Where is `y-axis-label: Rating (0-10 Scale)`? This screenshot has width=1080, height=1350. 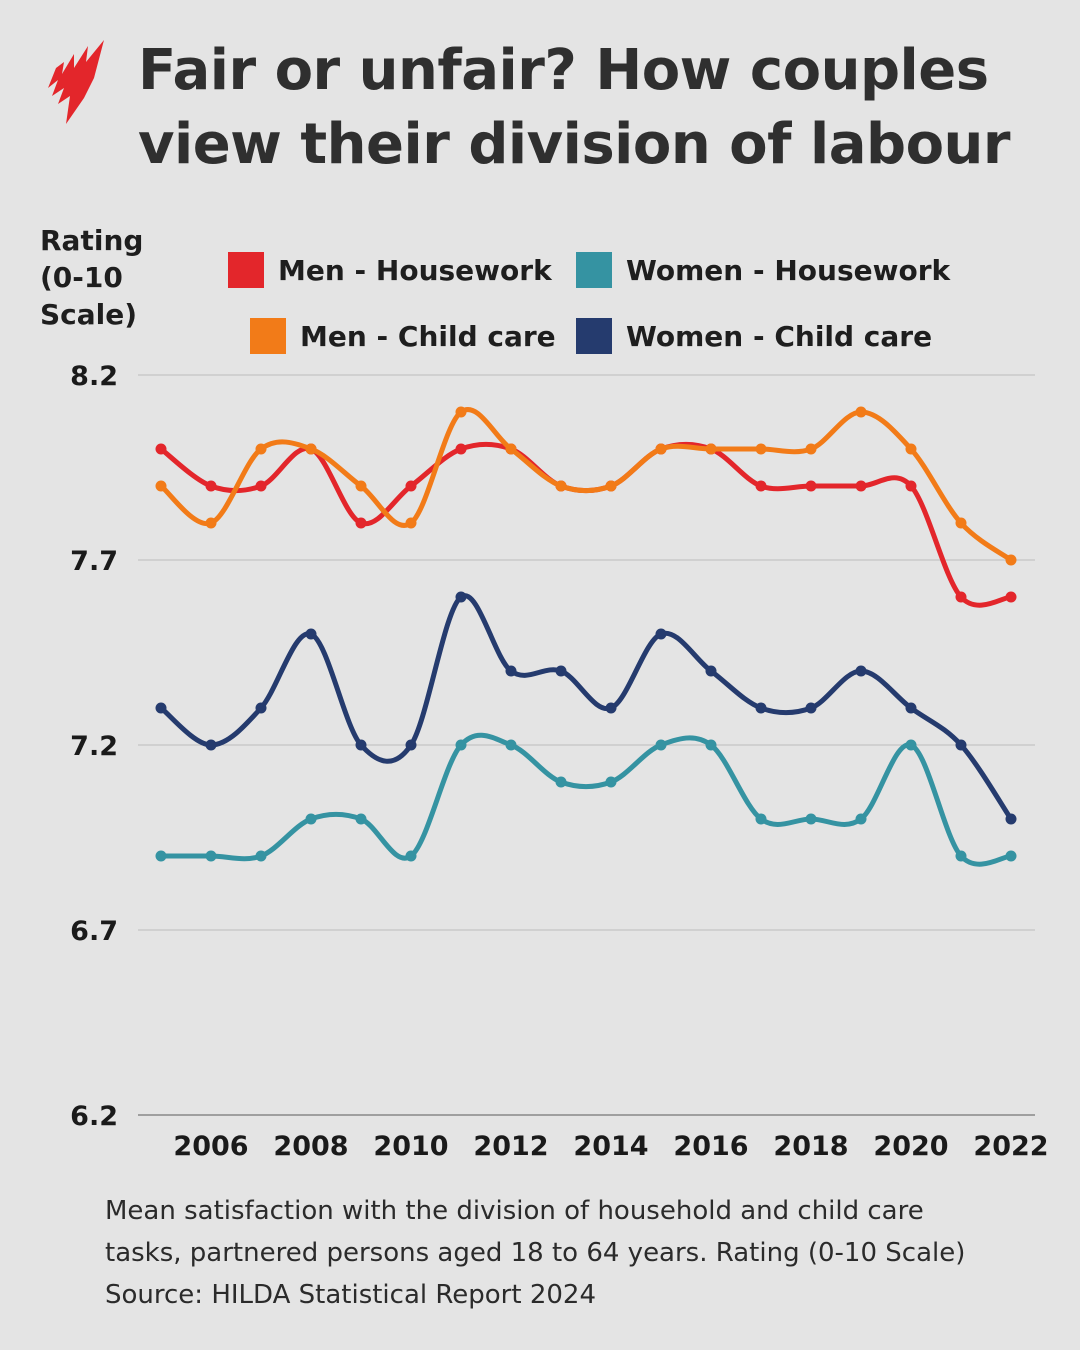 y-axis-label: Rating (0-10 Scale) is located at coordinates (92, 277).